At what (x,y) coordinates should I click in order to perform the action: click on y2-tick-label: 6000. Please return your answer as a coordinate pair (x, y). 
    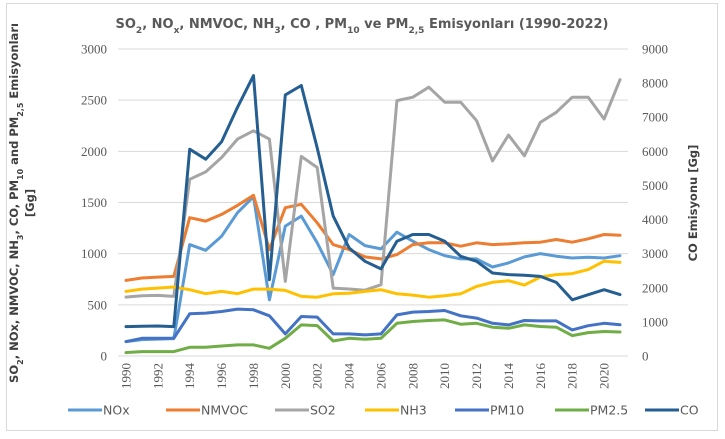
    Looking at the image, I should click on (655, 151).